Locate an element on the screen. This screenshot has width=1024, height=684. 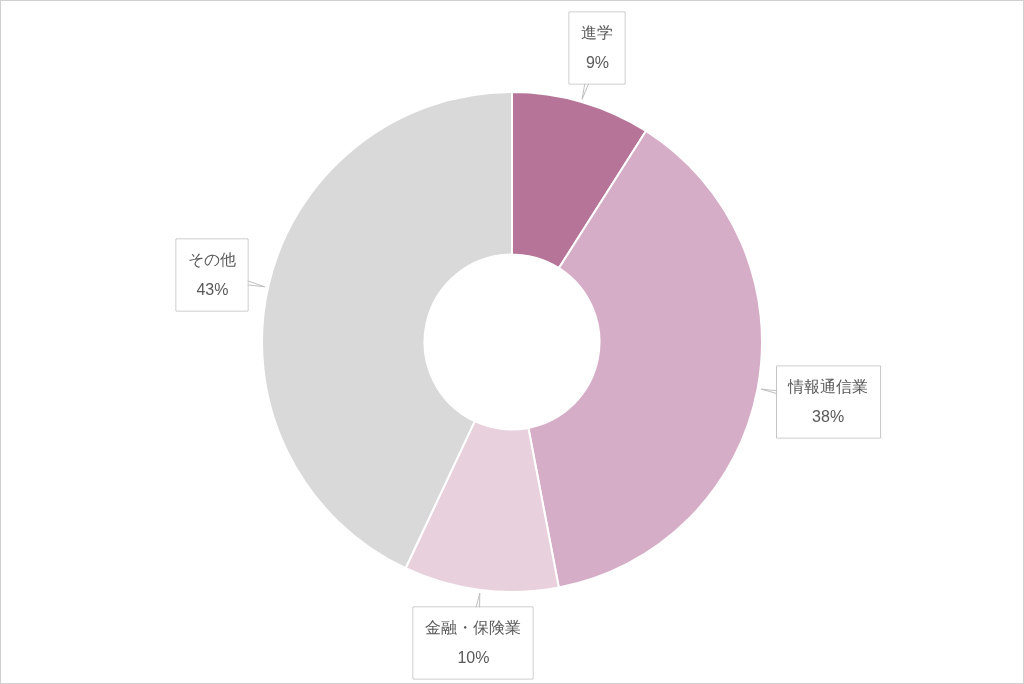
data-label: 43% is located at coordinates (212, 290).